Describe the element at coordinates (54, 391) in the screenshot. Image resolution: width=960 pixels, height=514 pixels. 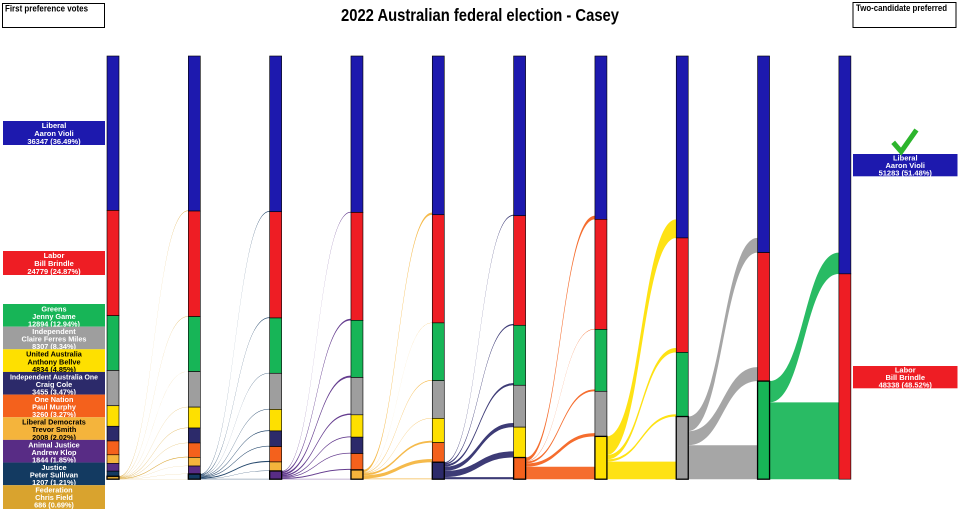
I see `svg-text: 3455 (3.47%)` at that location.